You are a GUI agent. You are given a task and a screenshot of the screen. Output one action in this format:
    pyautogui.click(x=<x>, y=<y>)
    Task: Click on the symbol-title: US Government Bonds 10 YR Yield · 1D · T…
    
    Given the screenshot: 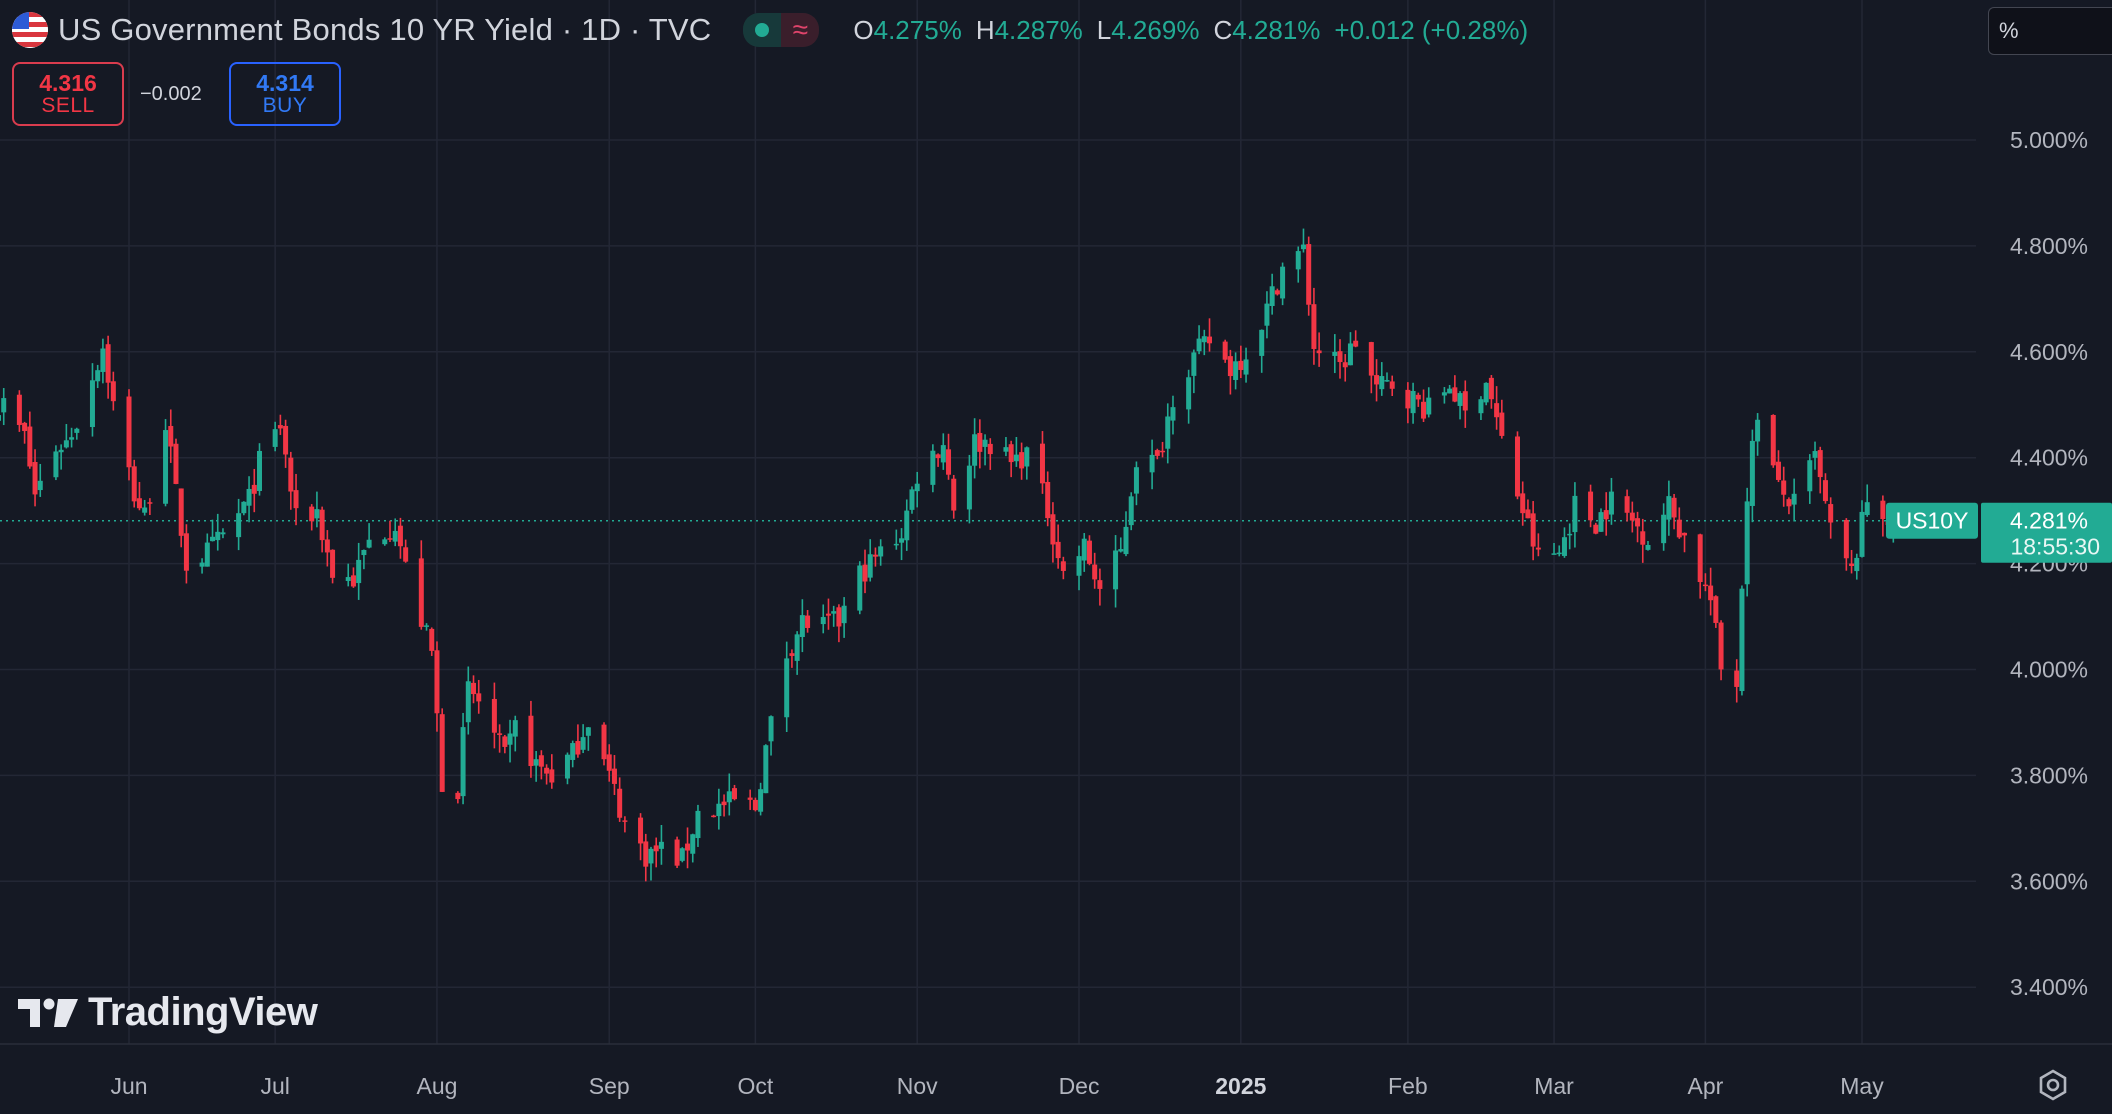 What is the action you would take?
    pyautogui.click(x=385, y=29)
    